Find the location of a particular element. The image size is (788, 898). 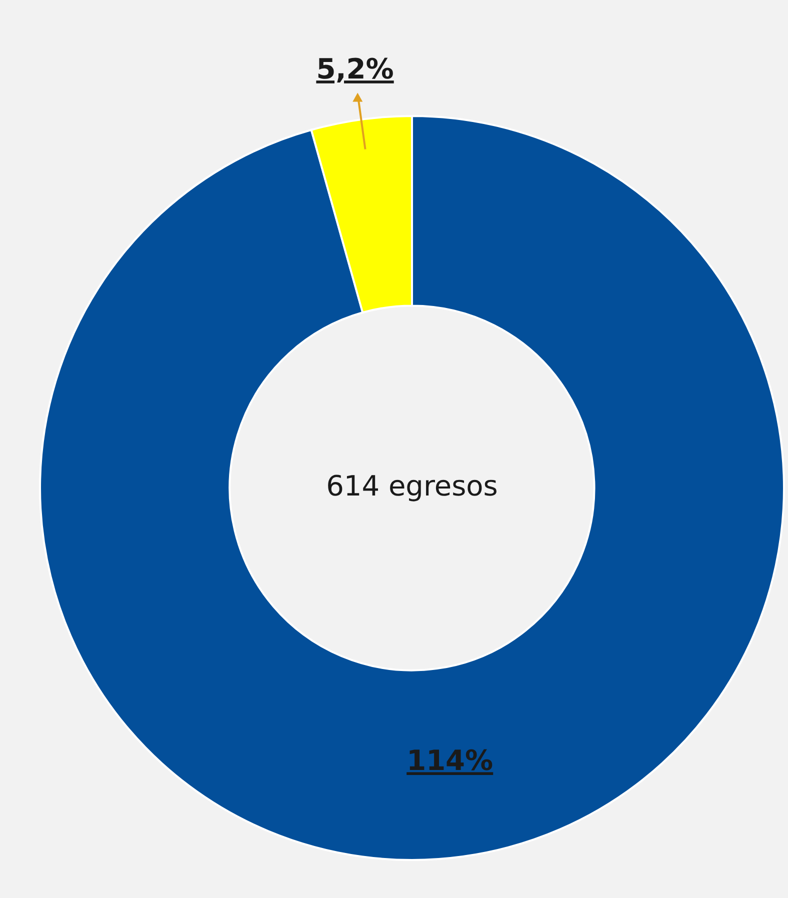

text: 614 egresos is located at coordinates (412, 486).